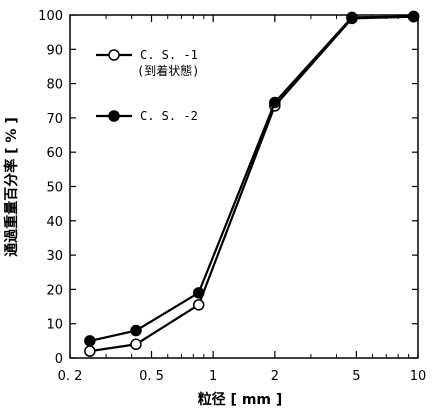 The image size is (436, 419). What do you see at coordinates (275, 376) in the screenshot?
I see `x-tick-label: 2` at bounding box center [275, 376].